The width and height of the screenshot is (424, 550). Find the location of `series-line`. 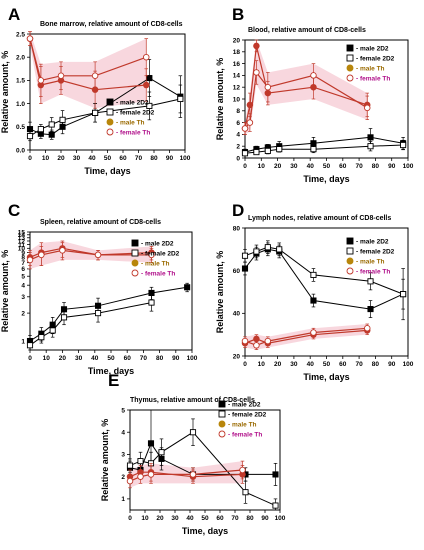

series-line is located at coordinates (90, 324).